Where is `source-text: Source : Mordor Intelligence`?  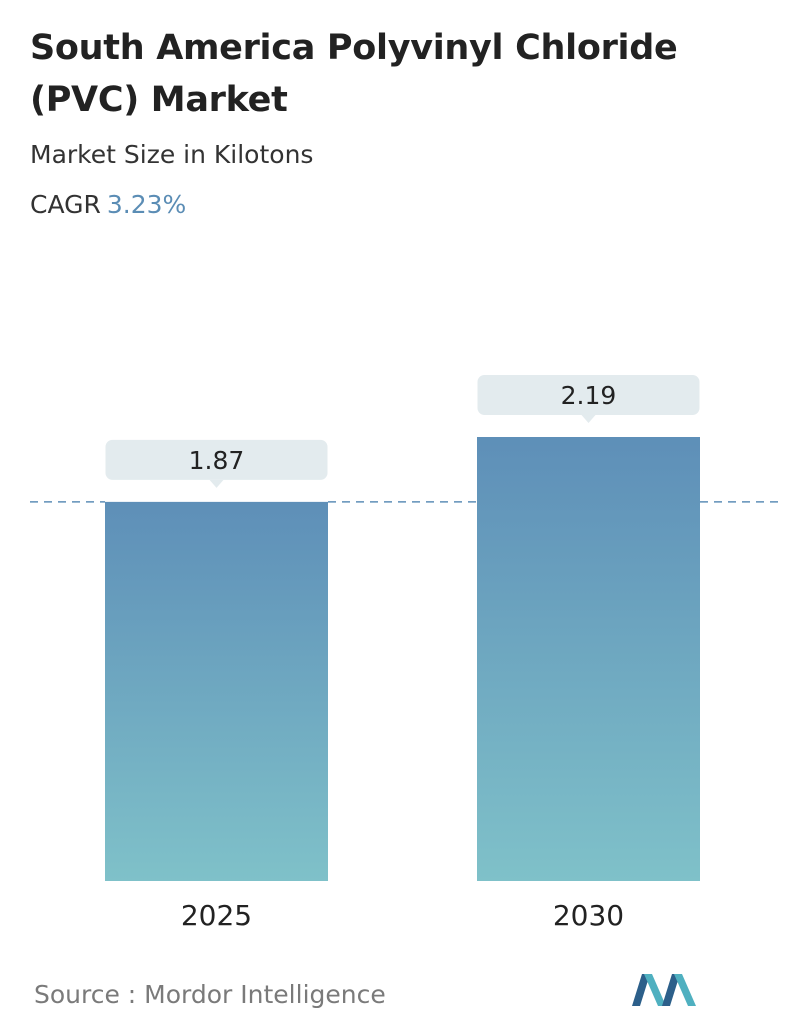
source-text: Source : Mordor Intelligence is located at coordinates (210, 994).